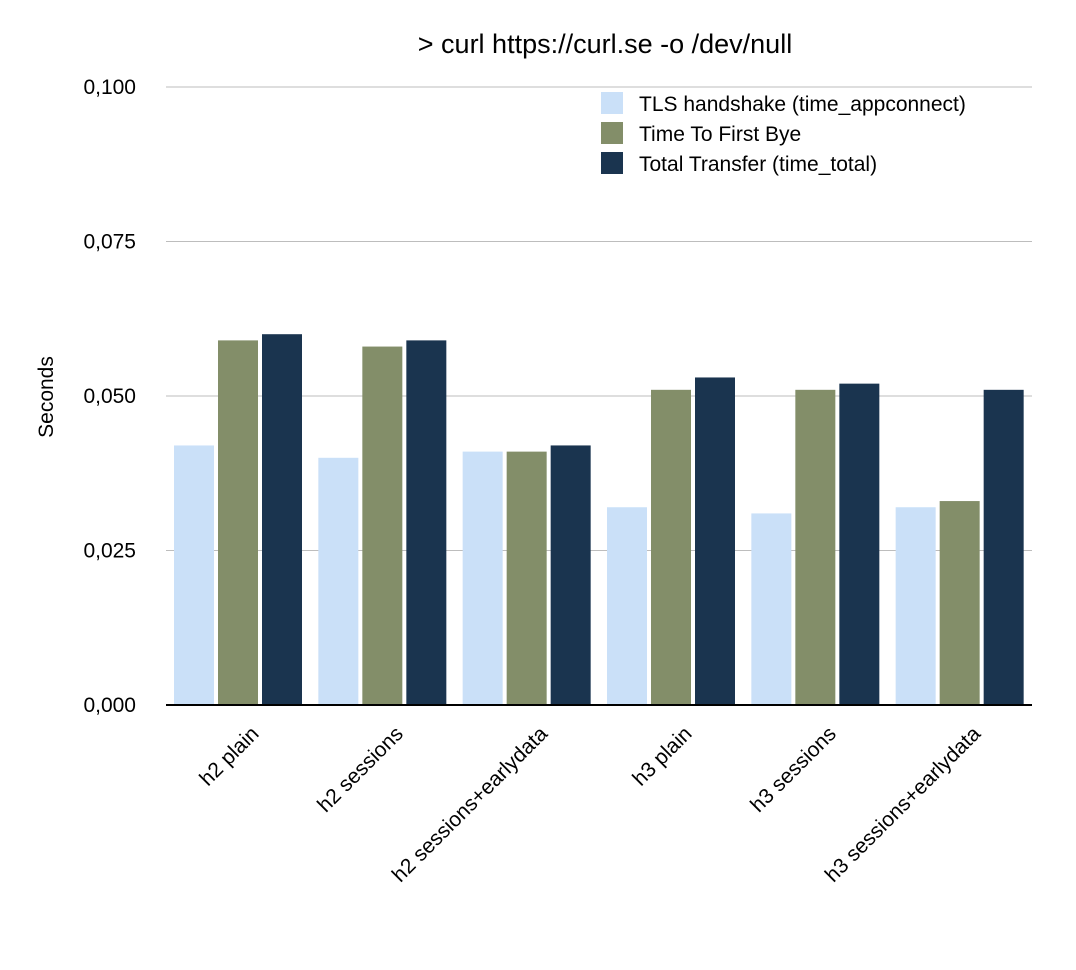  What do you see at coordinates (109, 242) in the screenshot?
I see `y-tick-label: 0,075` at bounding box center [109, 242].